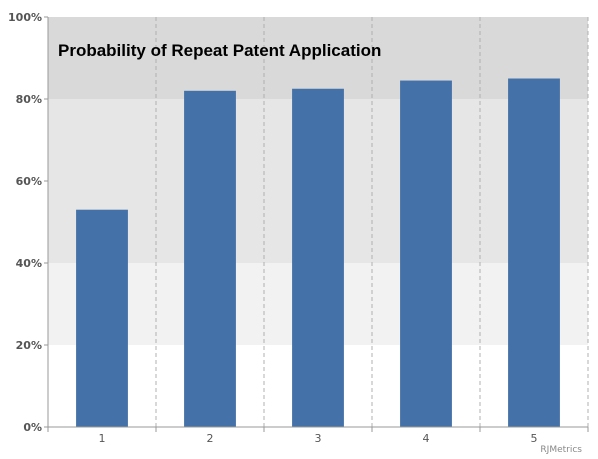 The width and height of the screenshot is (598, 459). Describe the element at coordinates (219, 50) in the screenshot. I see `chart-title: Probability of Repeat Patent Application` at that location.